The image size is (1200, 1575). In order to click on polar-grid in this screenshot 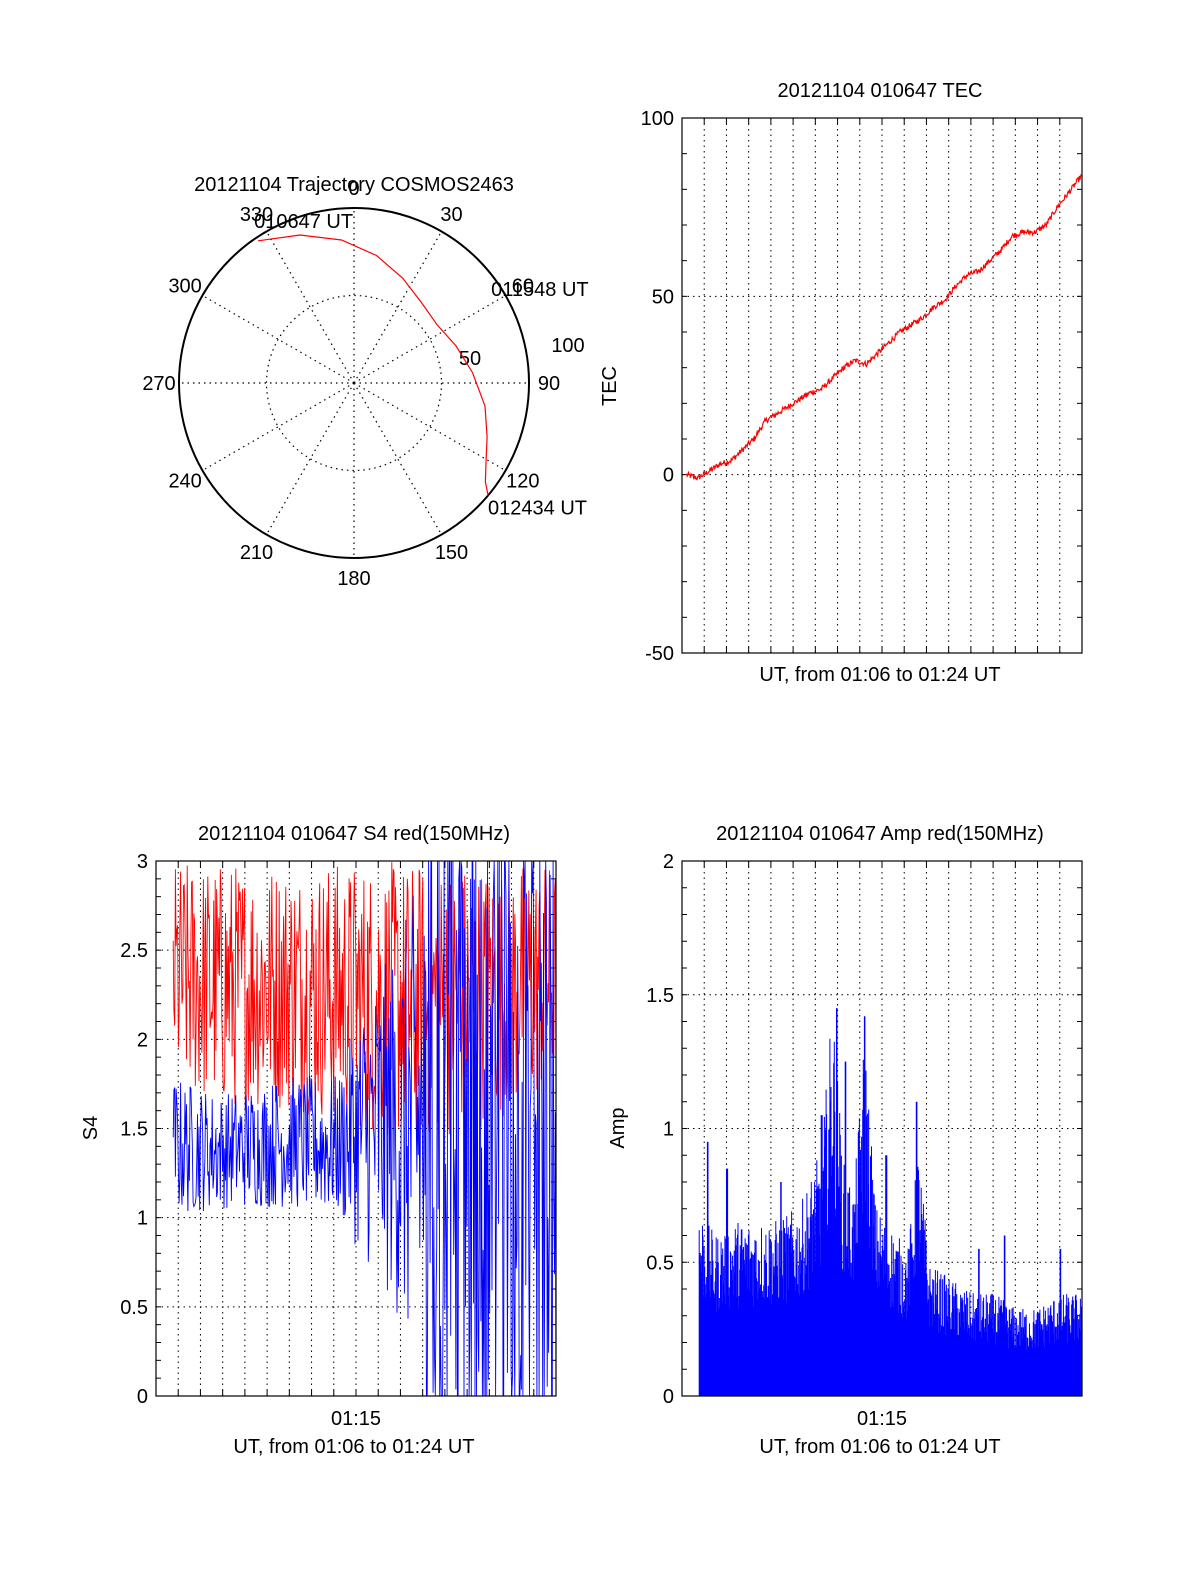, I will do `click(354, 383)`.